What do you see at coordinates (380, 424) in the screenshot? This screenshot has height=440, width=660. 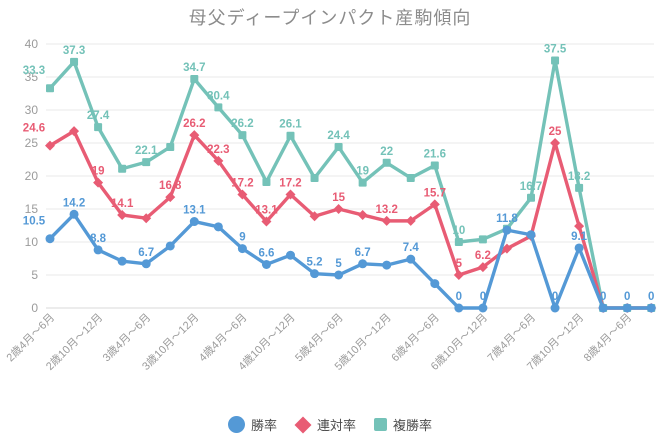 I see `legend-marker-square-icon` at bounding box center [380, 424].